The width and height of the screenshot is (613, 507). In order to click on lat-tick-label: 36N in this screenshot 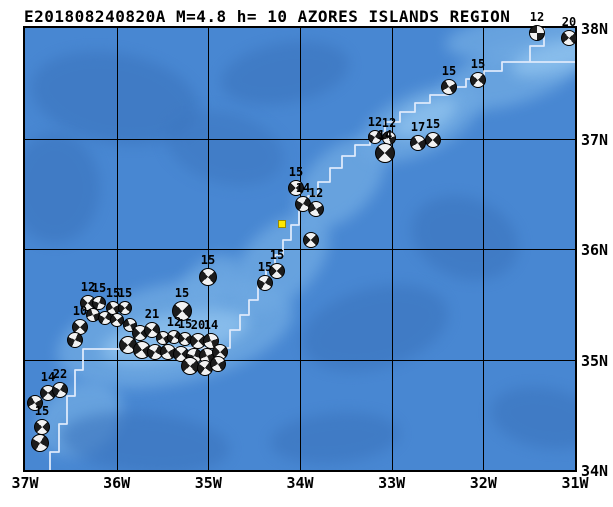, I will do `click(595, 250)`.